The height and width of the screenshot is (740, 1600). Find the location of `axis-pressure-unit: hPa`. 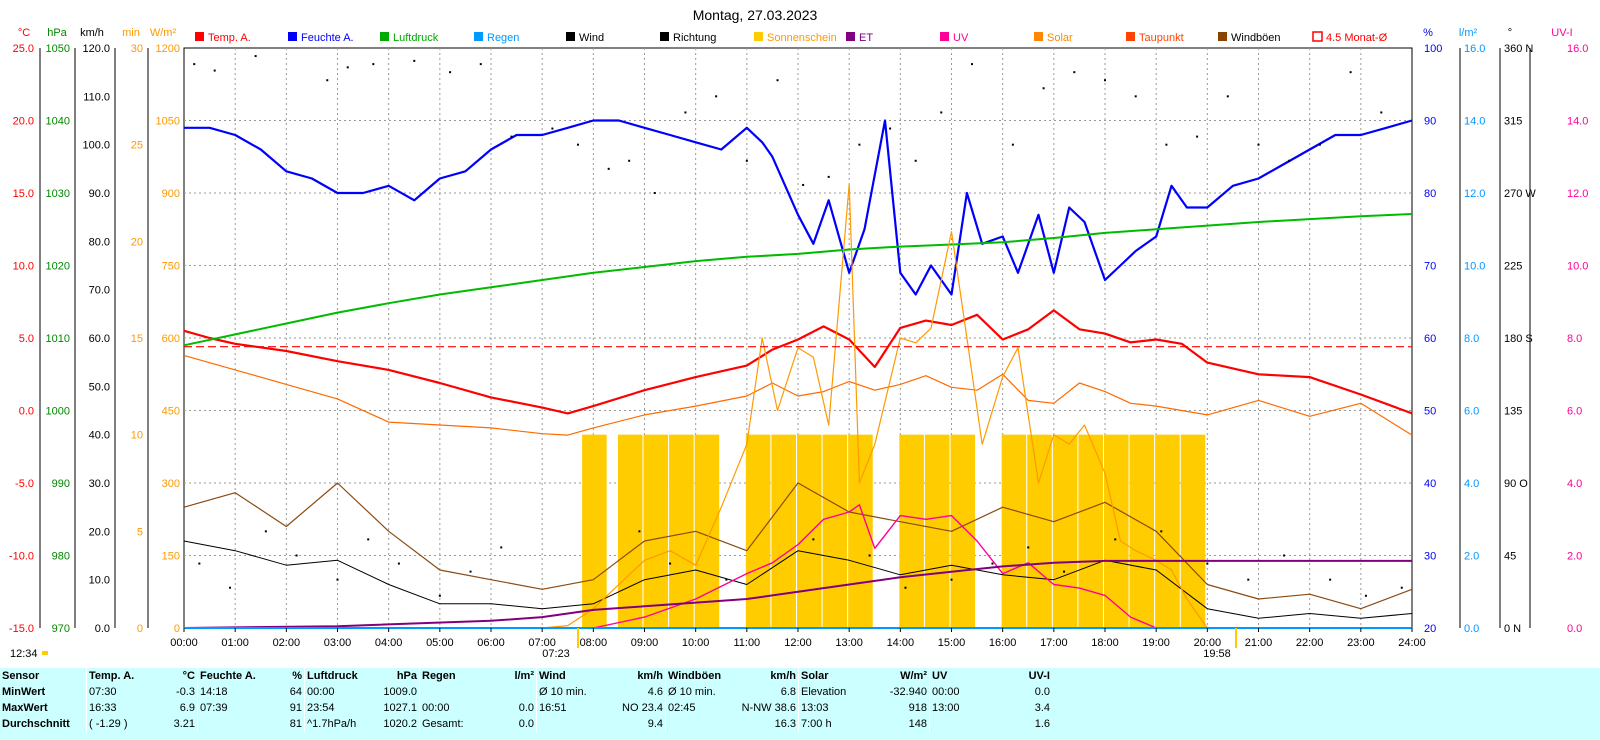

axis-pressure-unit: hPa is located at coordinates (57, 33).